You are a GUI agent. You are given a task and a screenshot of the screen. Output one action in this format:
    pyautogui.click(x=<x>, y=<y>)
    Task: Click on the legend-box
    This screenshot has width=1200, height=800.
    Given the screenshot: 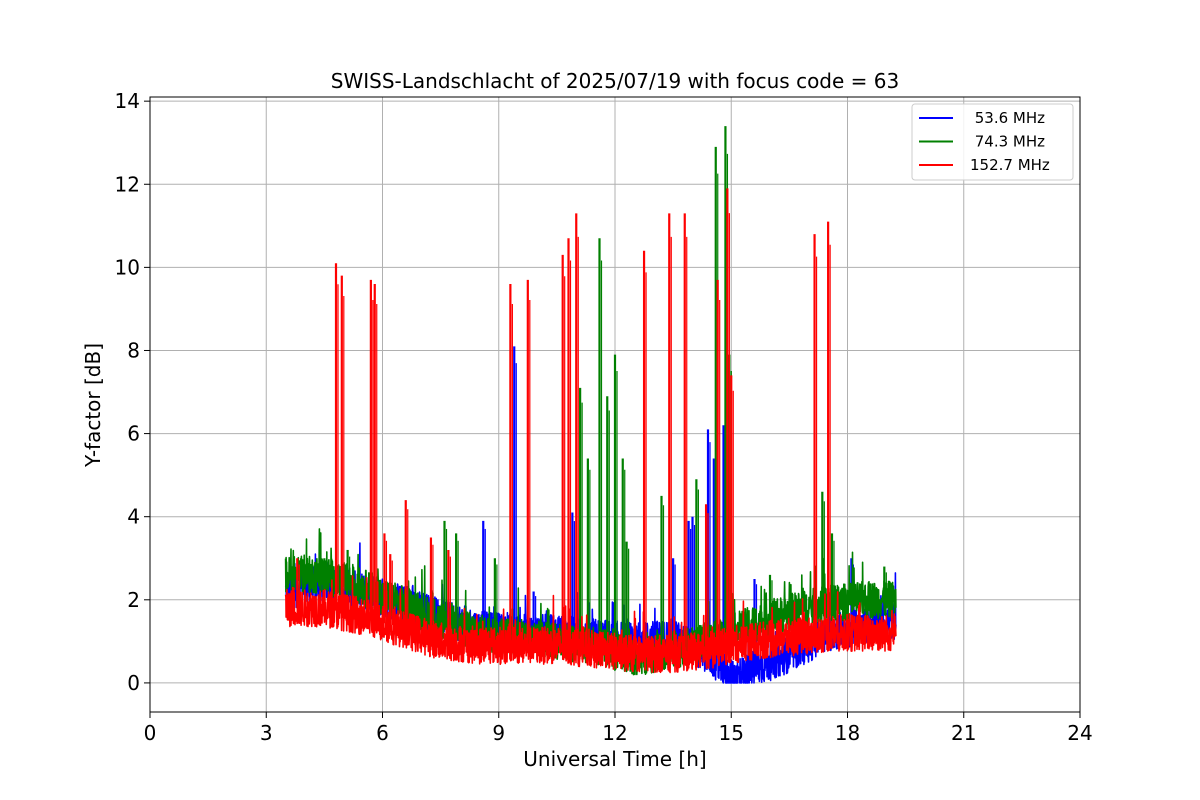 What is the action you would take?
    pyautogui.click(x=992, y=142)
    